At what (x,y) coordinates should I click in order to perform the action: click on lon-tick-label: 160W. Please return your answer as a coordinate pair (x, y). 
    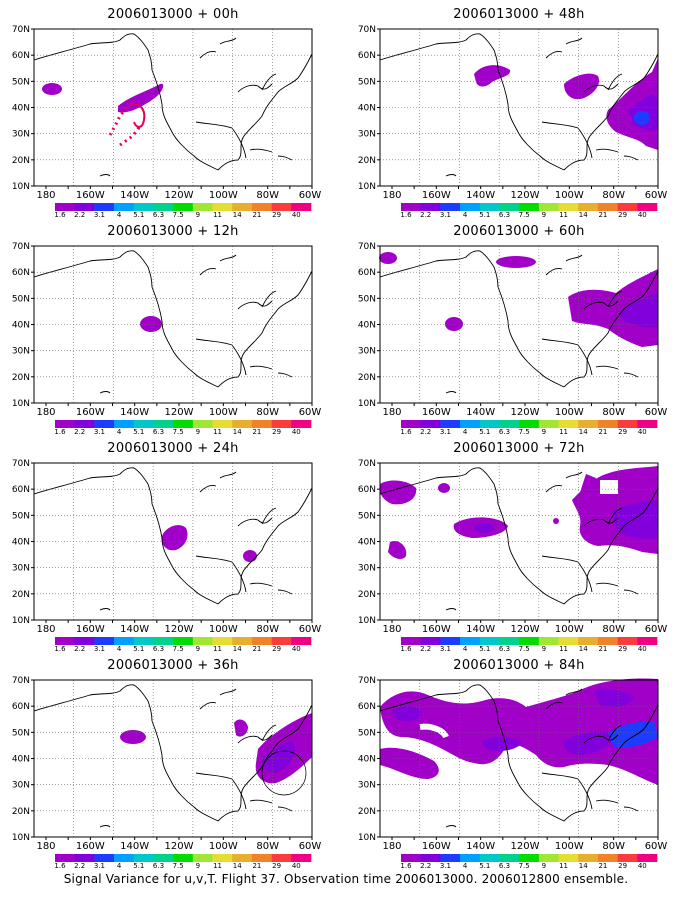
    Looking at the image, I should click on (436, 412).